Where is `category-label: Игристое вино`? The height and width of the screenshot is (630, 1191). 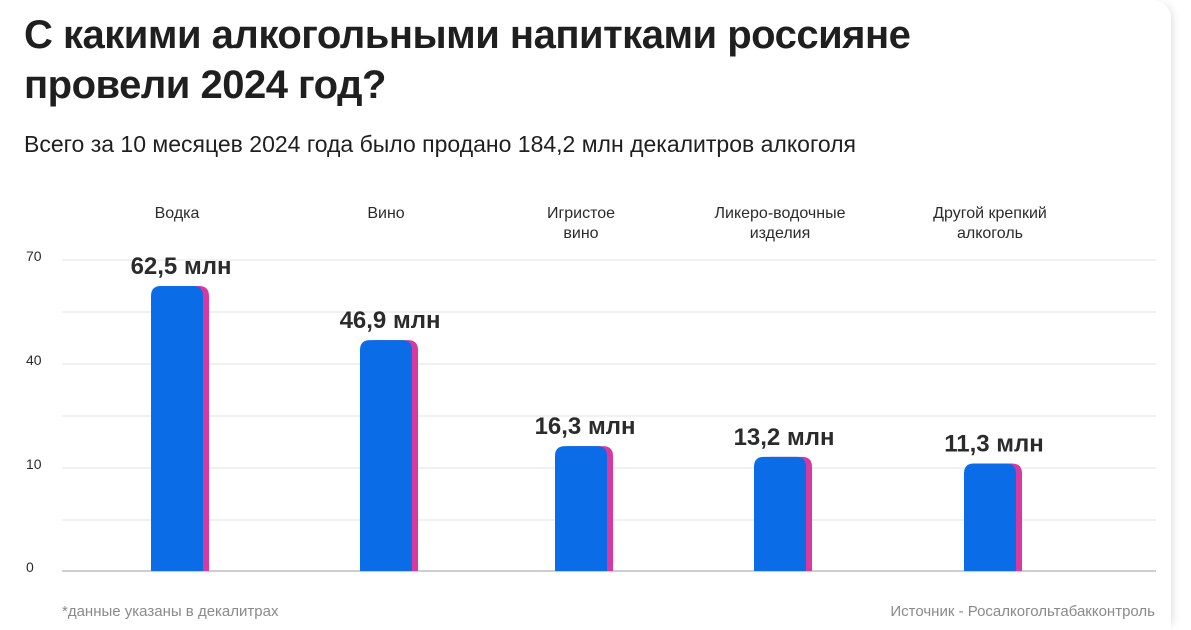 category-label: Игристое вино is located at coordinates (581, 223).